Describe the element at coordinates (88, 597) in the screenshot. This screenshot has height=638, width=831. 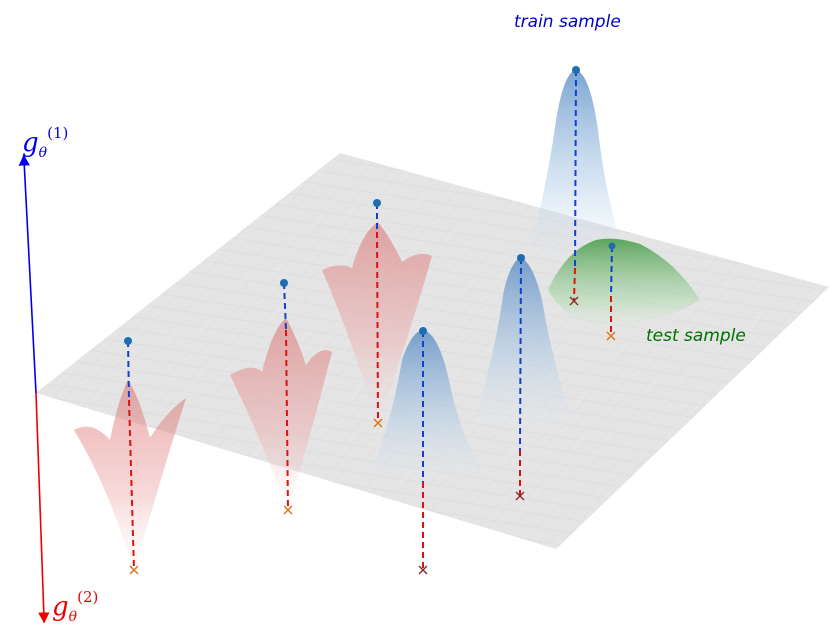
I see `axis-2-sup: (2)` at that location.